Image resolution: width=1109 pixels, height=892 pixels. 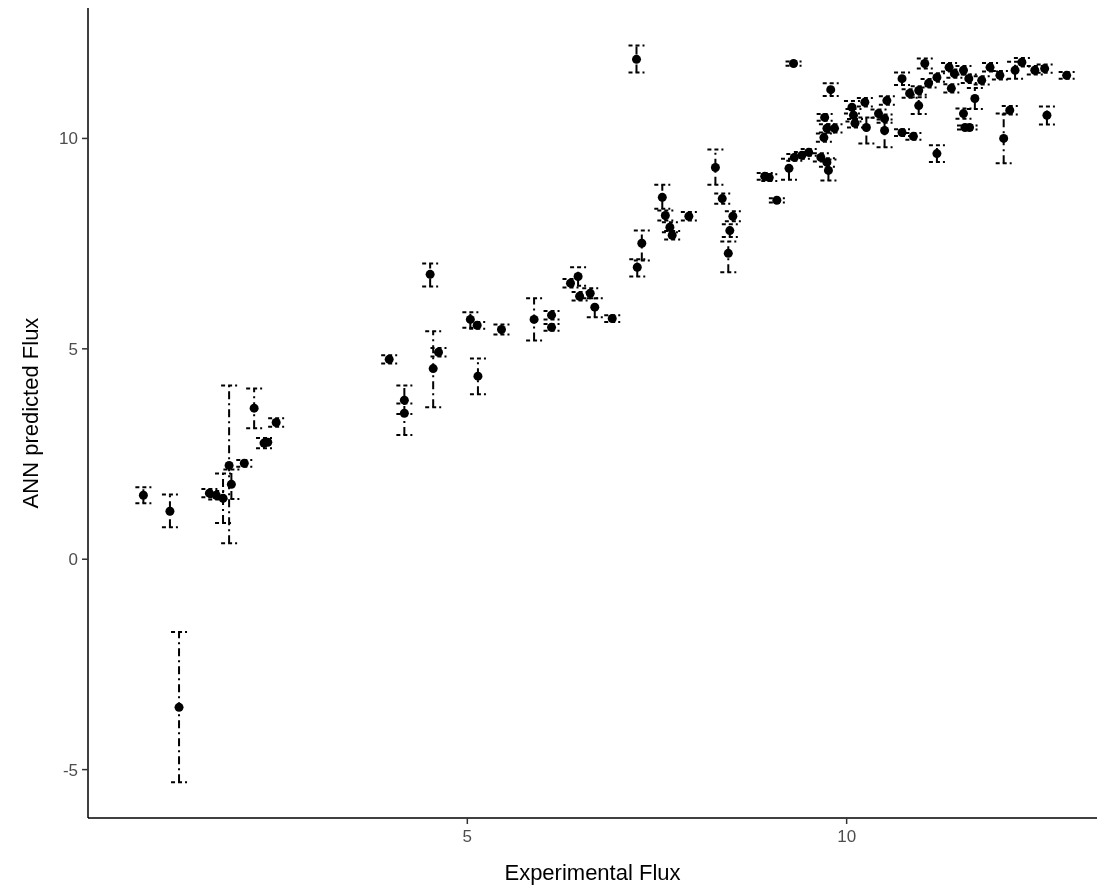 I want to click on y-tick-label: 0, so click(x=73, y=560).